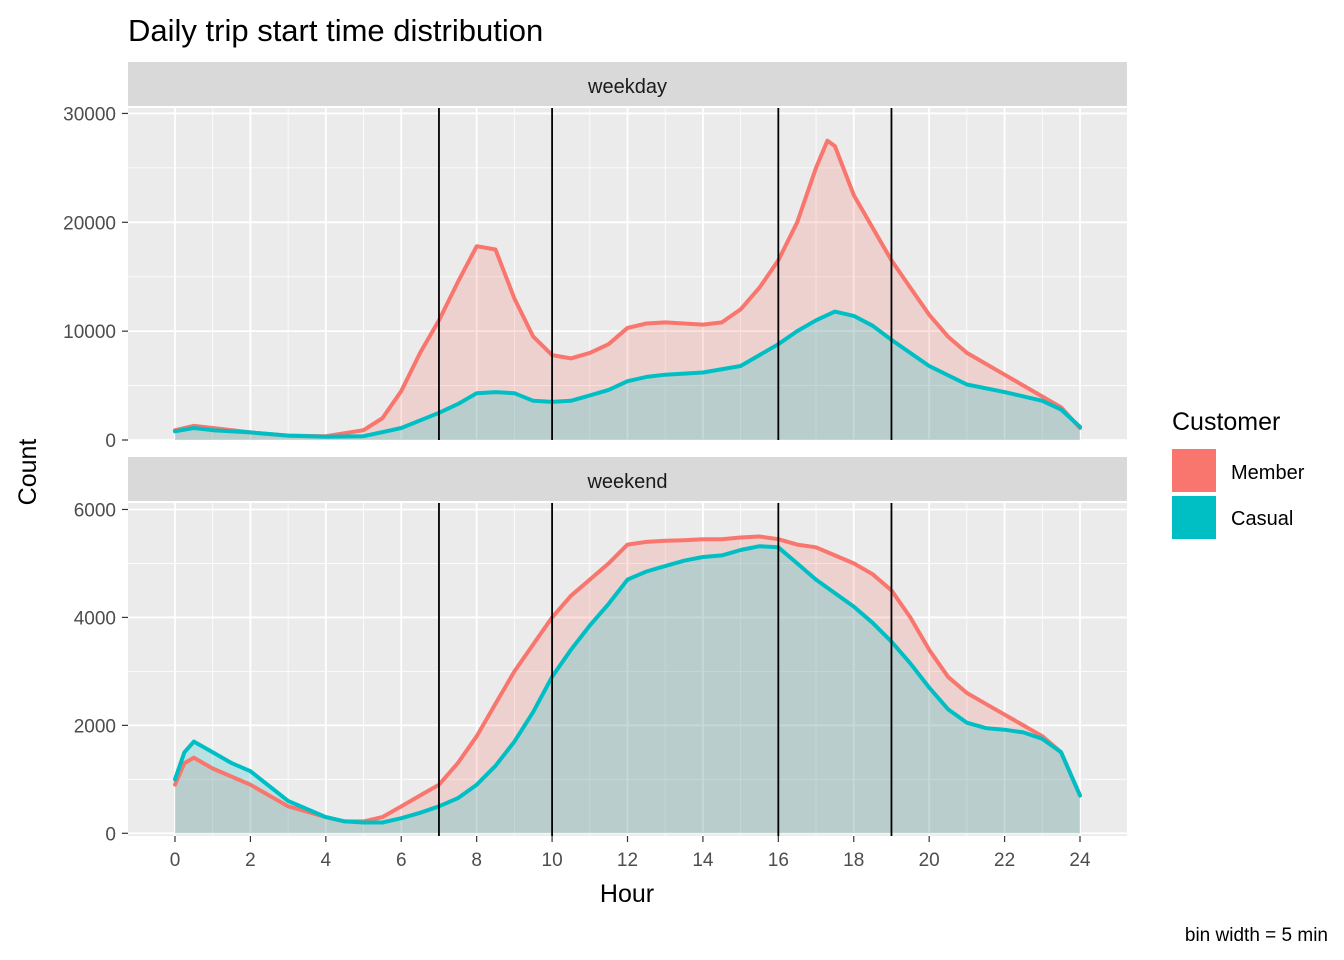 The height and width of the screenshot is (960, 1344). I want to click on x-tick-label: 24, so click(1080, 860).